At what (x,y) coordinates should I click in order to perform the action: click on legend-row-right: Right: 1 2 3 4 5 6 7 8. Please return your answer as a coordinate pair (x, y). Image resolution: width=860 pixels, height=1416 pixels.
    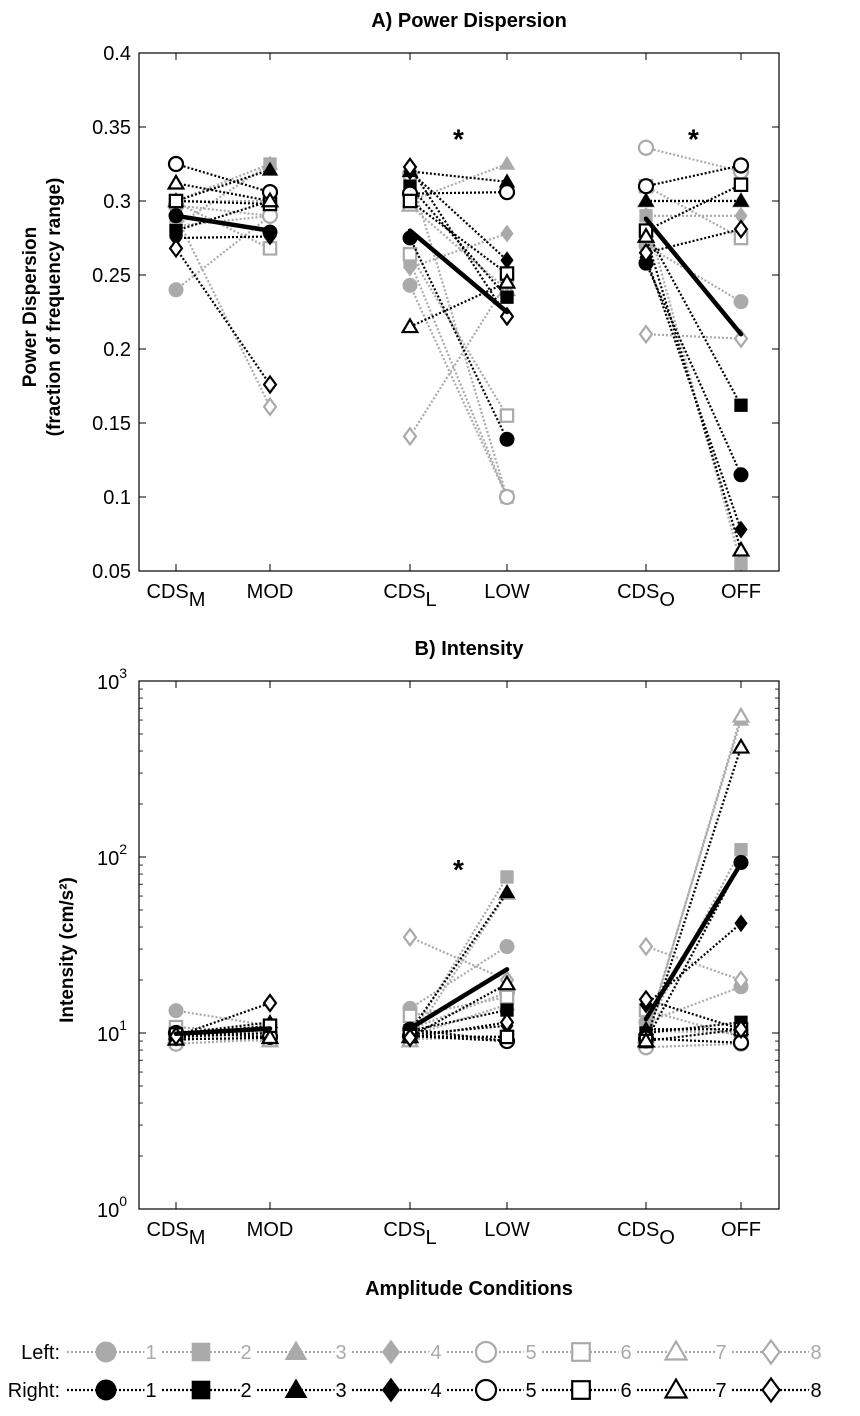
    Looking at the image, I should click on (416, 1390).